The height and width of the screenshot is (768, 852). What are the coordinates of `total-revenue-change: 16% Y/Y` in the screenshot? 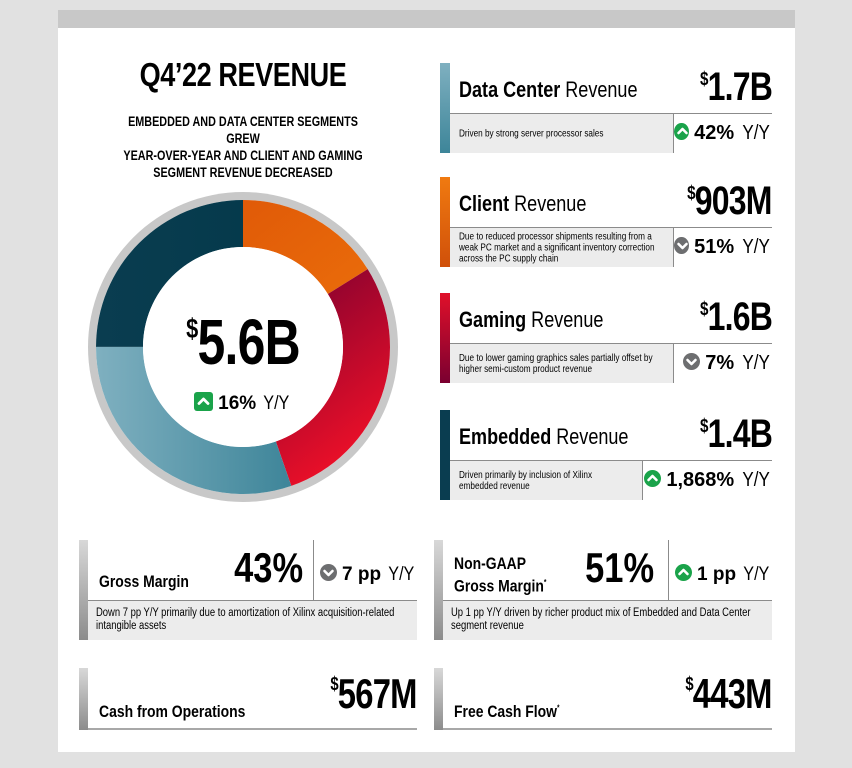 It's located at (243, 403).